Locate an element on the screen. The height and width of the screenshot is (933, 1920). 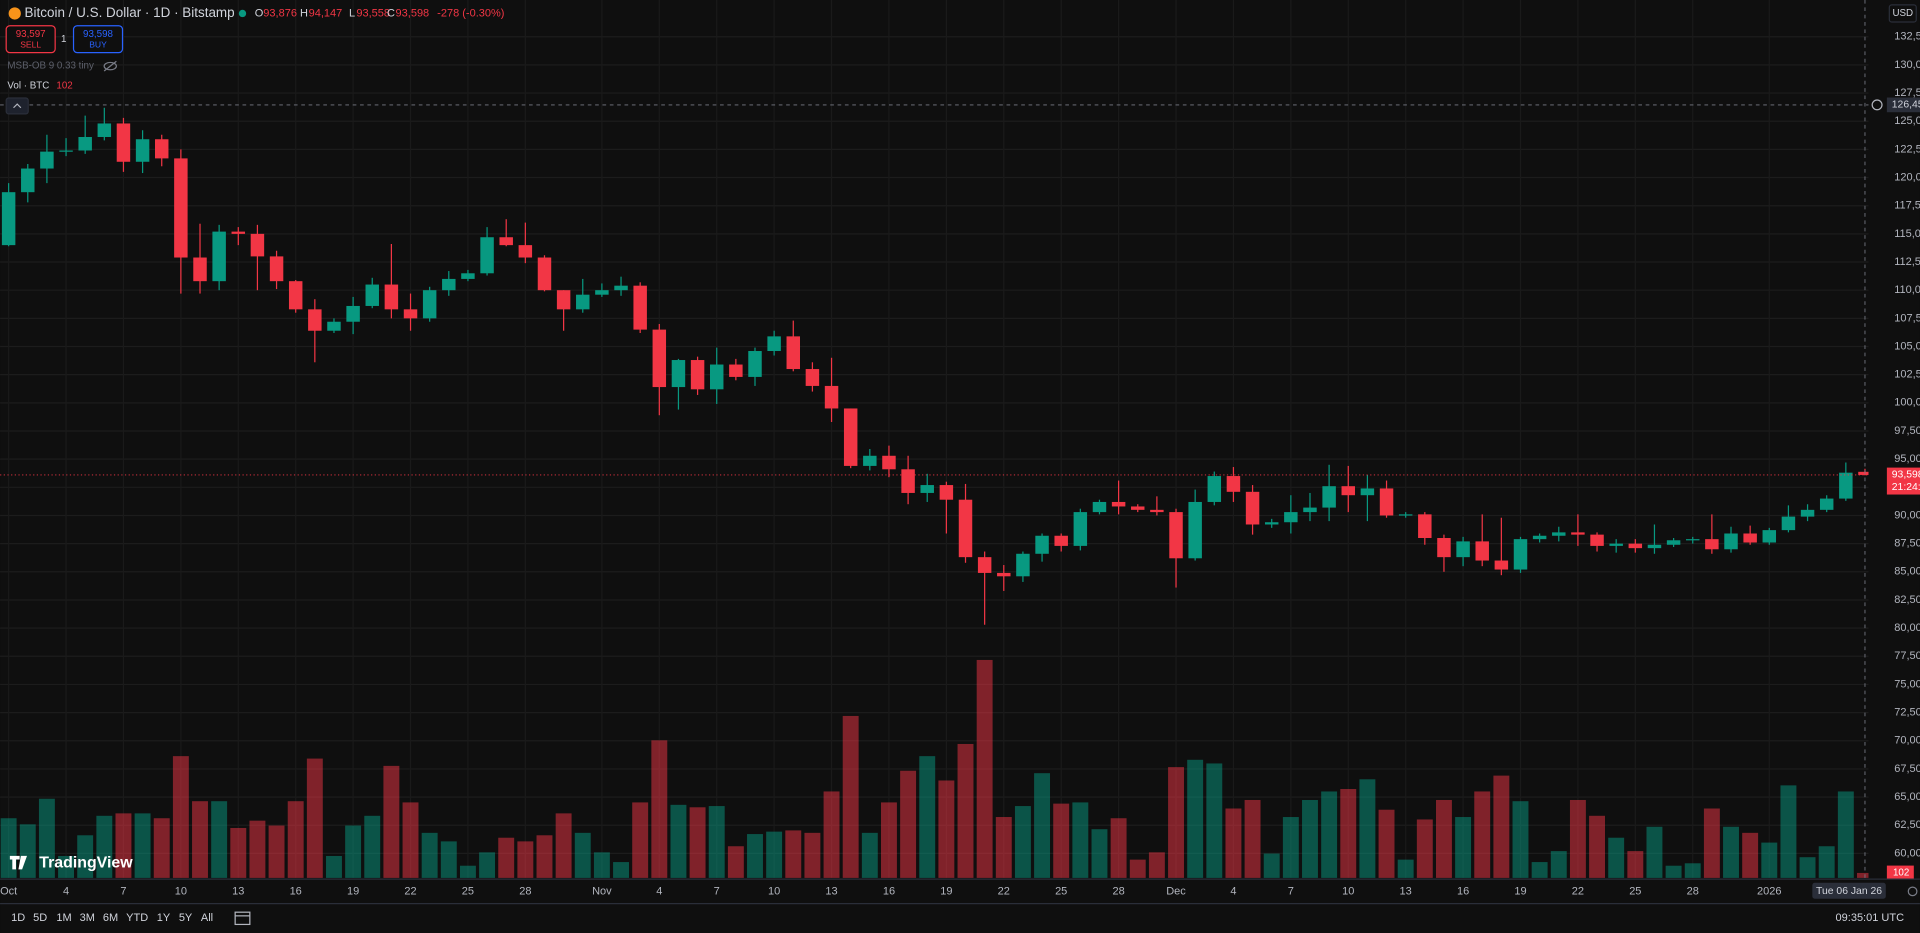
toolbar: 1D 5D 1M 3M 6M YTD 1Y 5Y All is located at coordinates (112, 918).